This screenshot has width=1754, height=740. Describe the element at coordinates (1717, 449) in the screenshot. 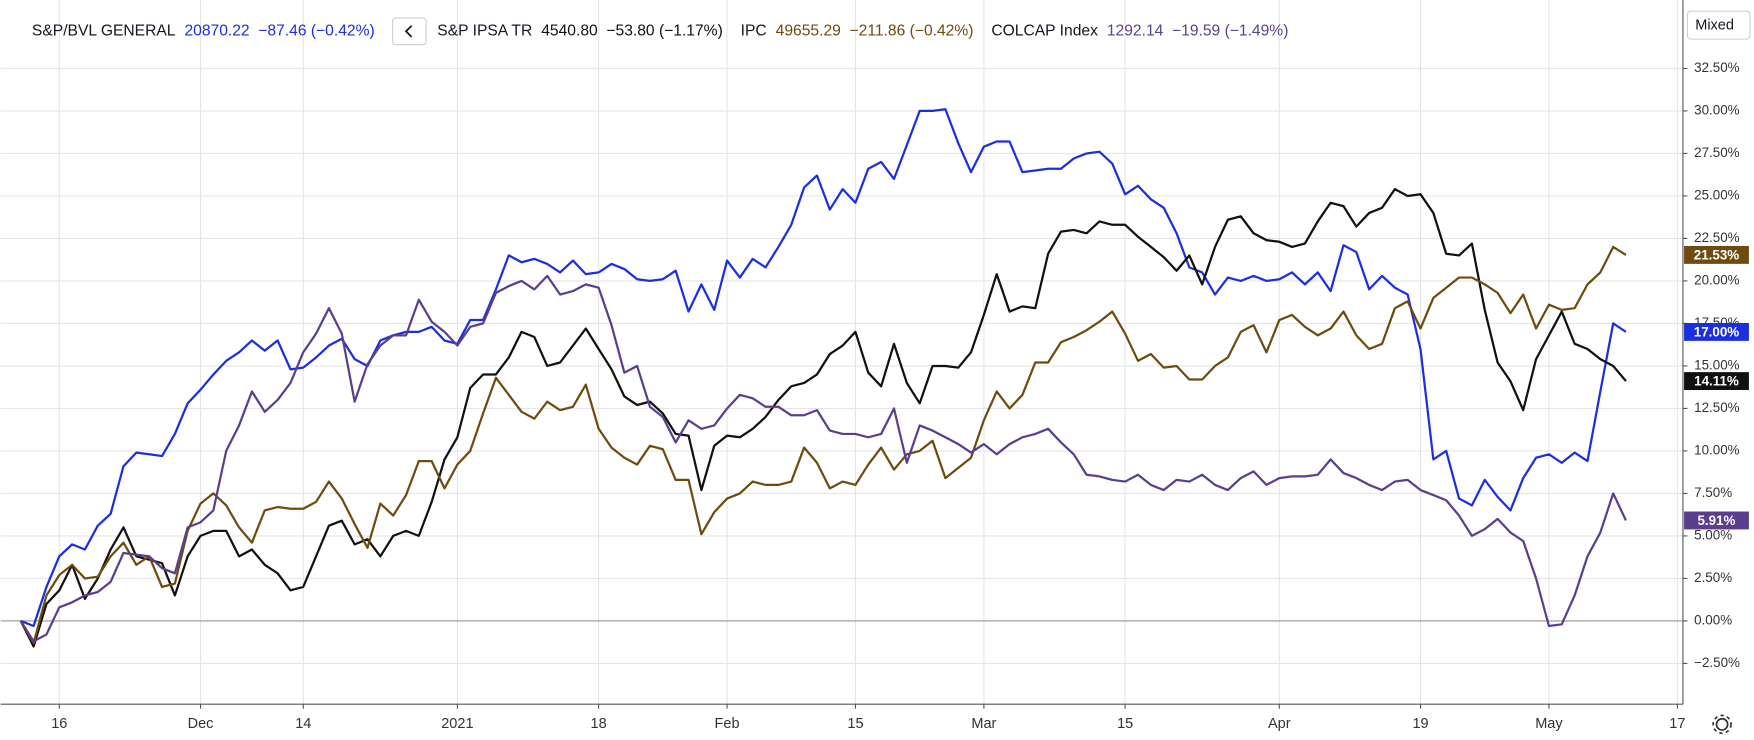

I see `y-tick-label: 10.00%` at that location.